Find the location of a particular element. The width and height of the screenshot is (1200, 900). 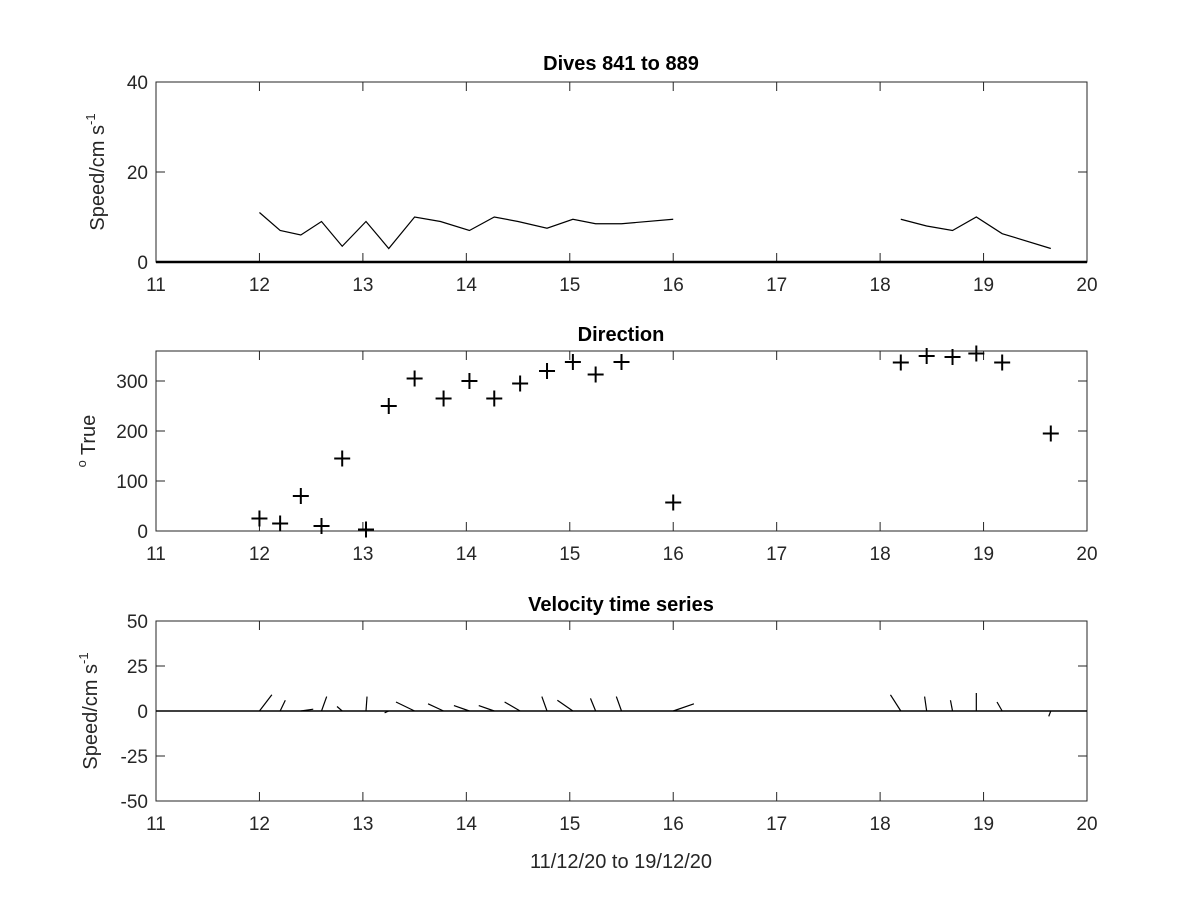

y-tick-label: 25 is located at coordinates (137, 667).